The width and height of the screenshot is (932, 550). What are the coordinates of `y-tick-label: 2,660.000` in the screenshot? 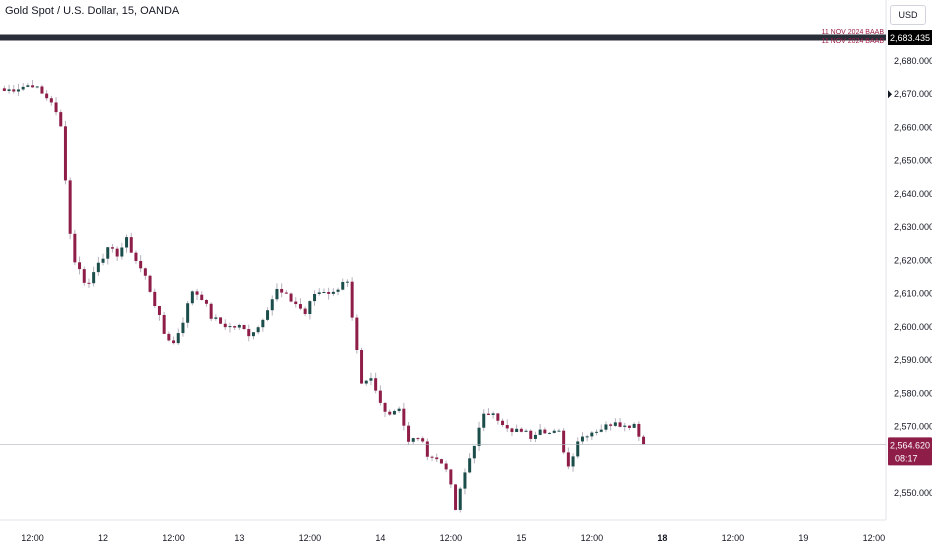 It's located at (913, 127).